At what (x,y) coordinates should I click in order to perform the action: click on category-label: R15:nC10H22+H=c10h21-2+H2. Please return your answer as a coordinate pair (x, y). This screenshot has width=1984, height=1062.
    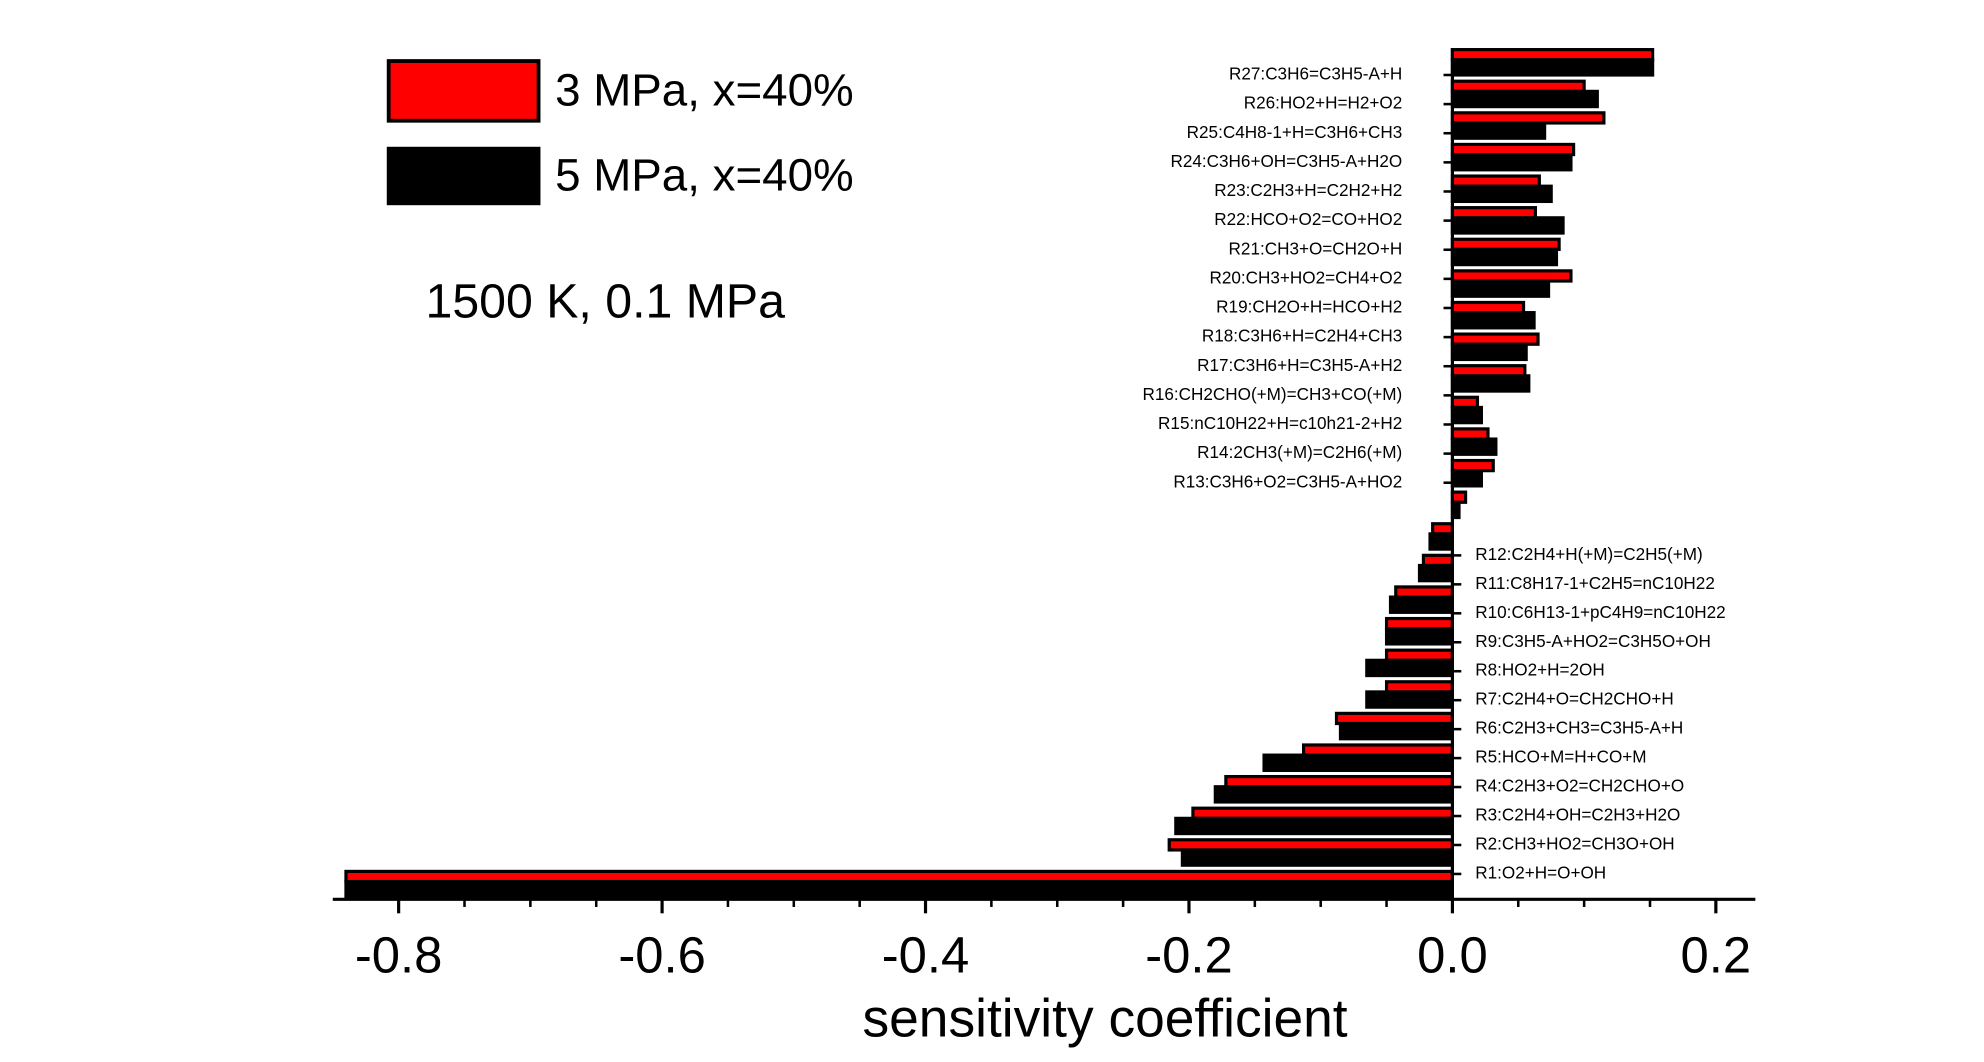
    Looking at the image, I should click on (1280, 423).